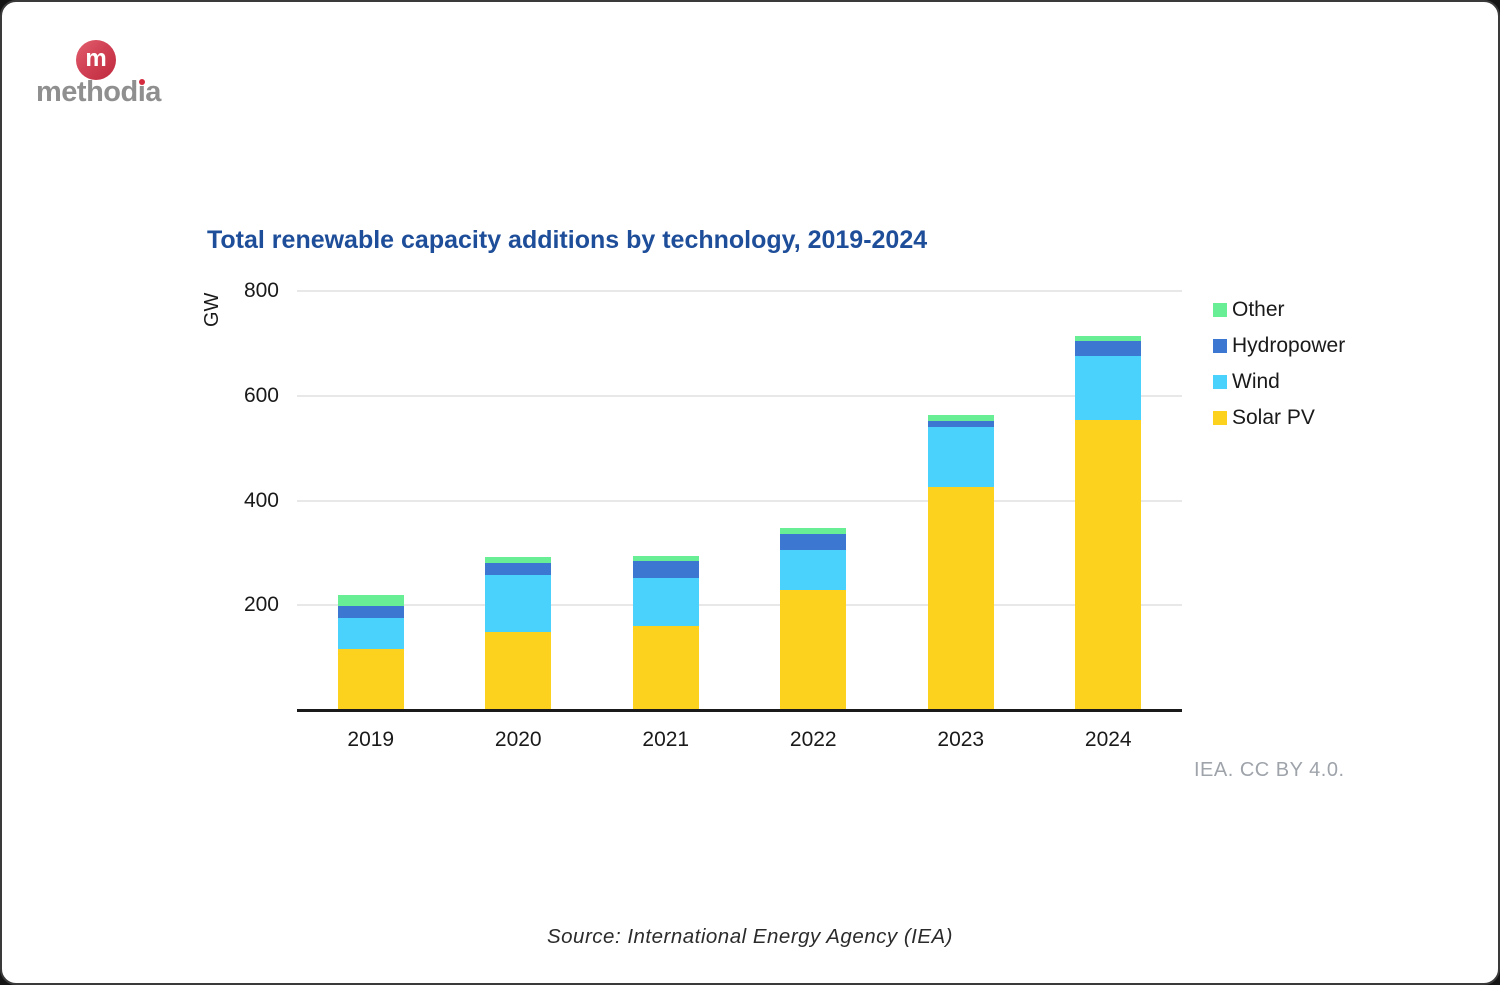 The width and height of the screenshot is (1500, 985). I want to click on stacked-bar-2022, so click(813, 619).